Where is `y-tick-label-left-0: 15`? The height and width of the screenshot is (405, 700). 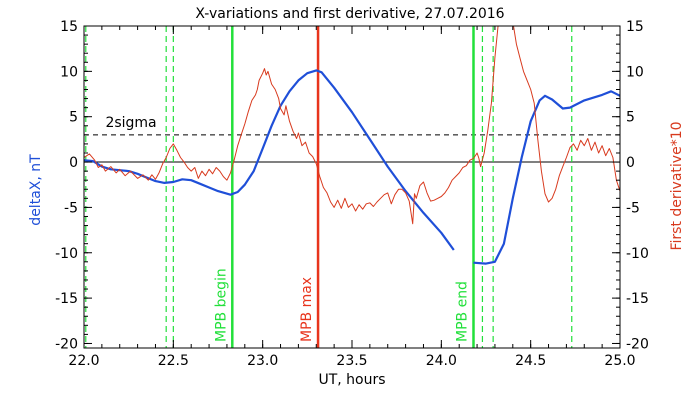
y-tick-label-left-0: 15 is located at coordinates (69, 27).